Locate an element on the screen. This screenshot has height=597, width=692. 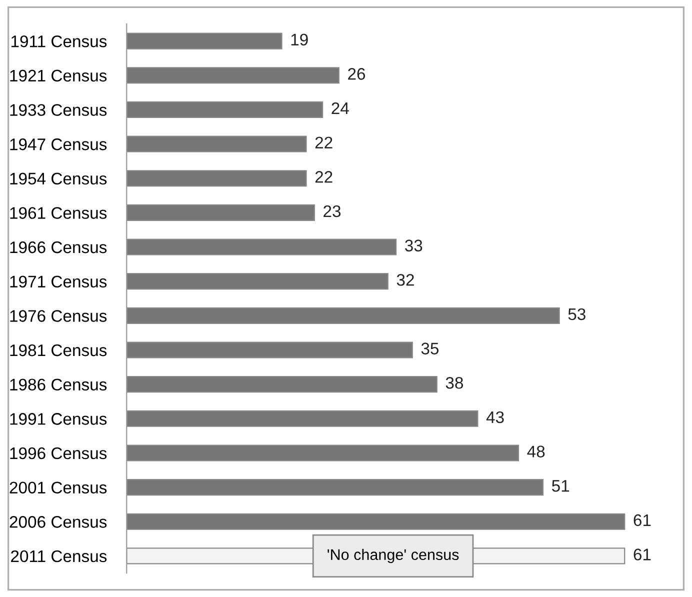
data-label: 24 is located at coordinates (340, 108).